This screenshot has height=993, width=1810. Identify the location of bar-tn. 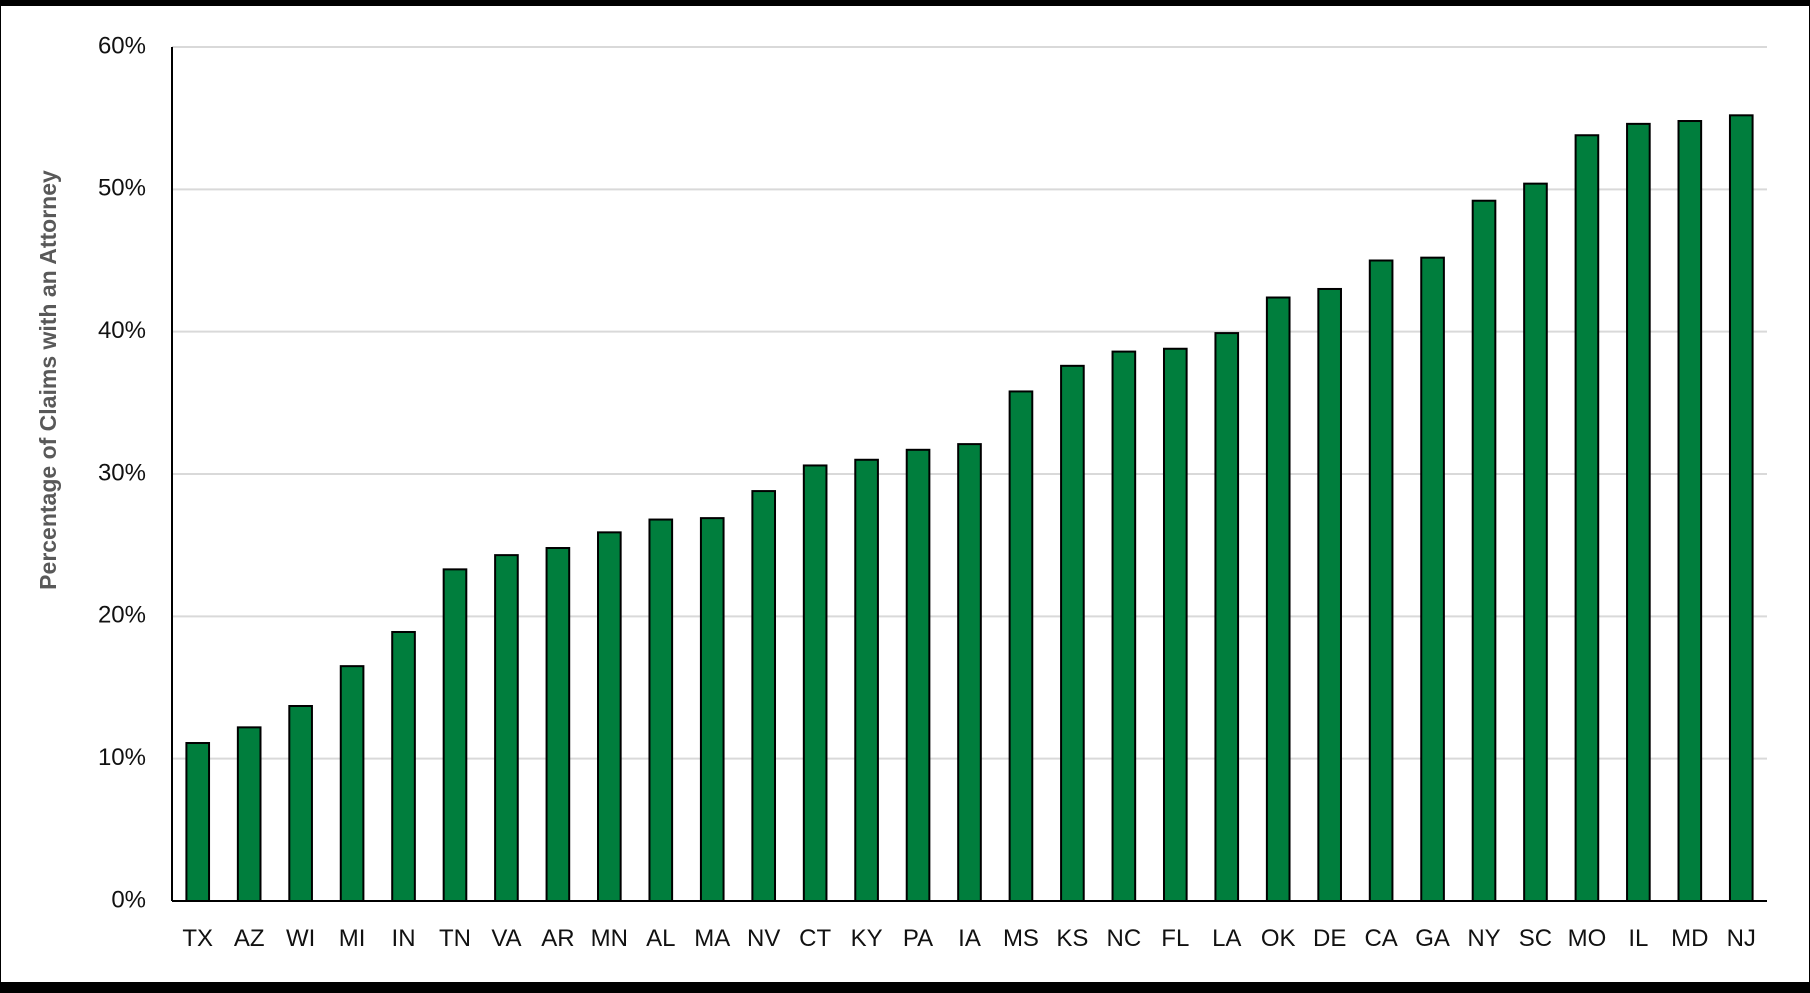
(455, 735).